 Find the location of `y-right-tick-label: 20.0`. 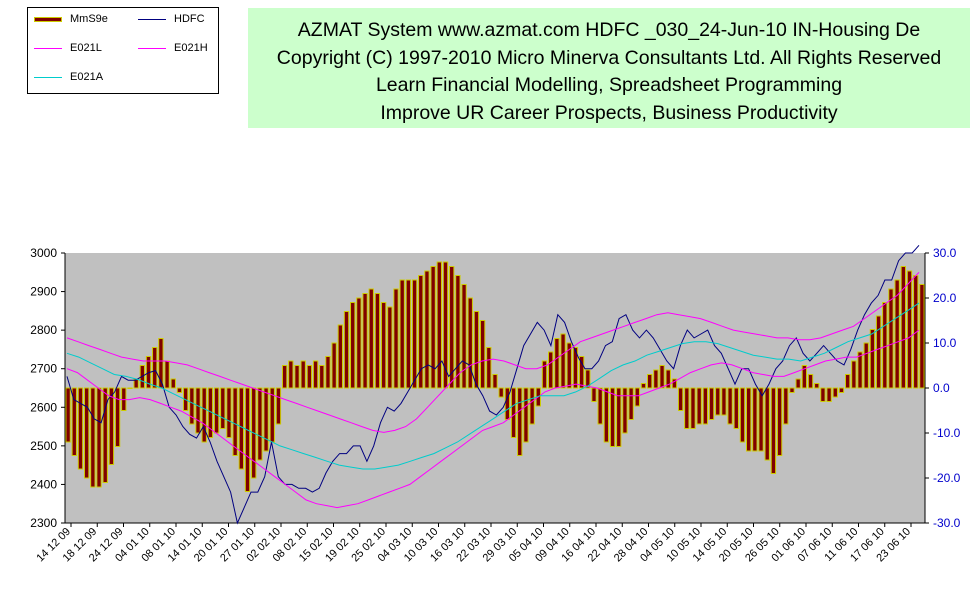

y-right-tick-label: 20.0 is located at coordinates (945, 298).